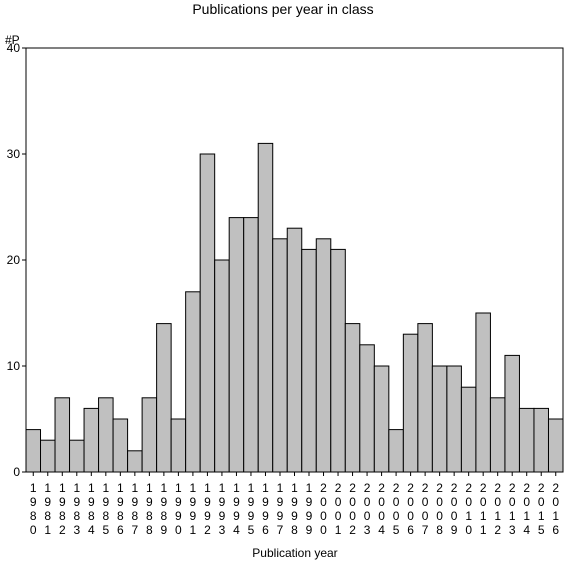  What do you see at coordinates (48, 456) in the screenshot?
I see `bar-1981` at bounding box center [48, 456].